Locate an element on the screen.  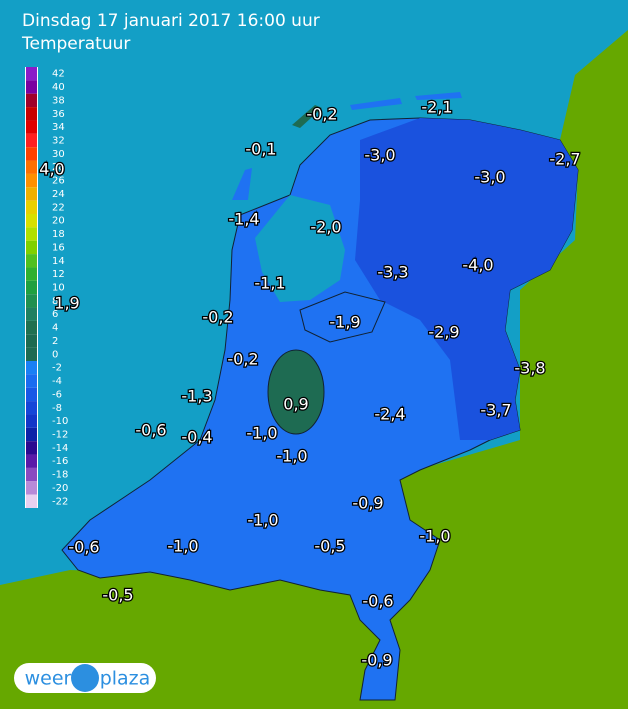
legend-label: 0 is located at coordinates (55, 354).